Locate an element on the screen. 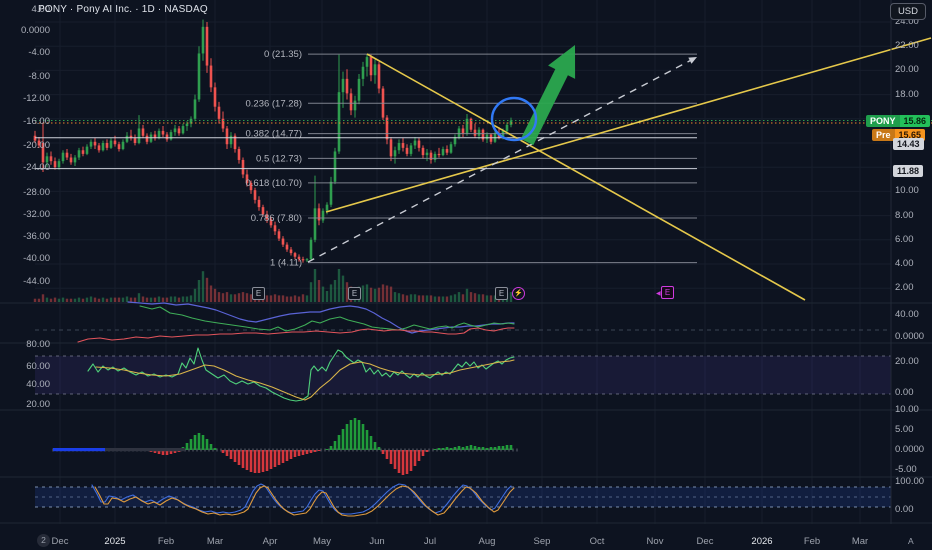 The image size is (932, 550). bar-replay-badge: 2 is located at coordinates (43, 540).